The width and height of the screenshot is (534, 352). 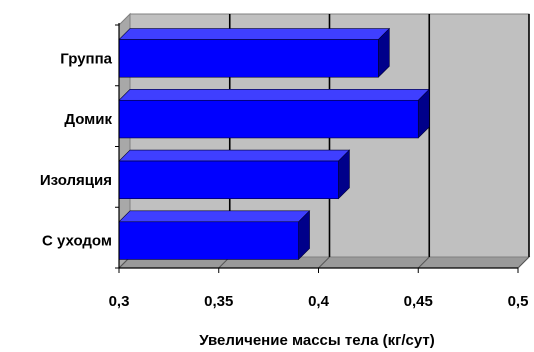 I want to click on x-tick-label: 0,45, so click(x=418, y=301).